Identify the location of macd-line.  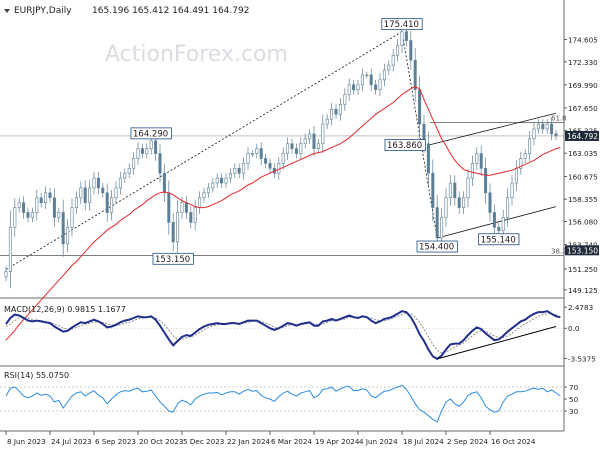
(283, 335).